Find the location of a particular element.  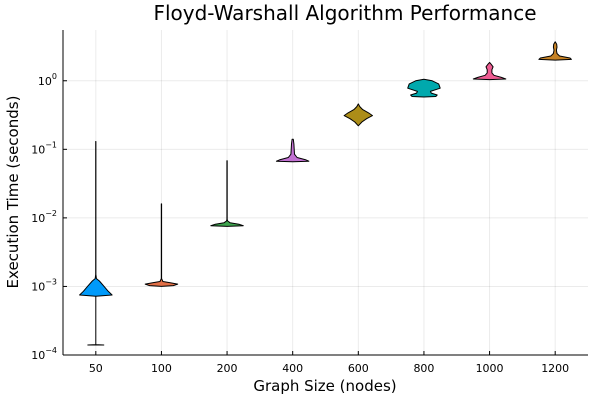

x-tick-label-1200: 1200 is located at coordinates (555, 368).